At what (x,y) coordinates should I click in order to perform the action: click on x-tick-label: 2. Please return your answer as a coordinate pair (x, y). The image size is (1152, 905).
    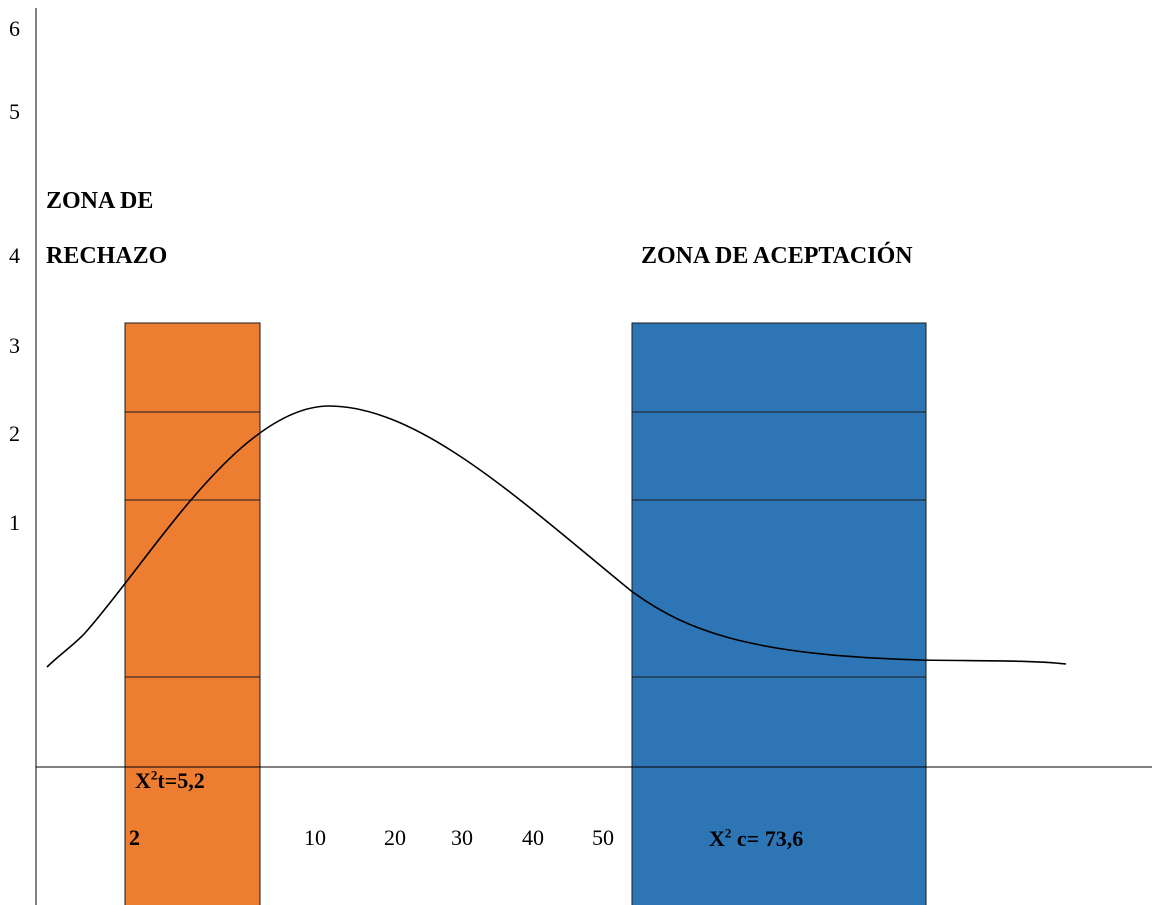
    Looking at the image, I should click on (134, 837).